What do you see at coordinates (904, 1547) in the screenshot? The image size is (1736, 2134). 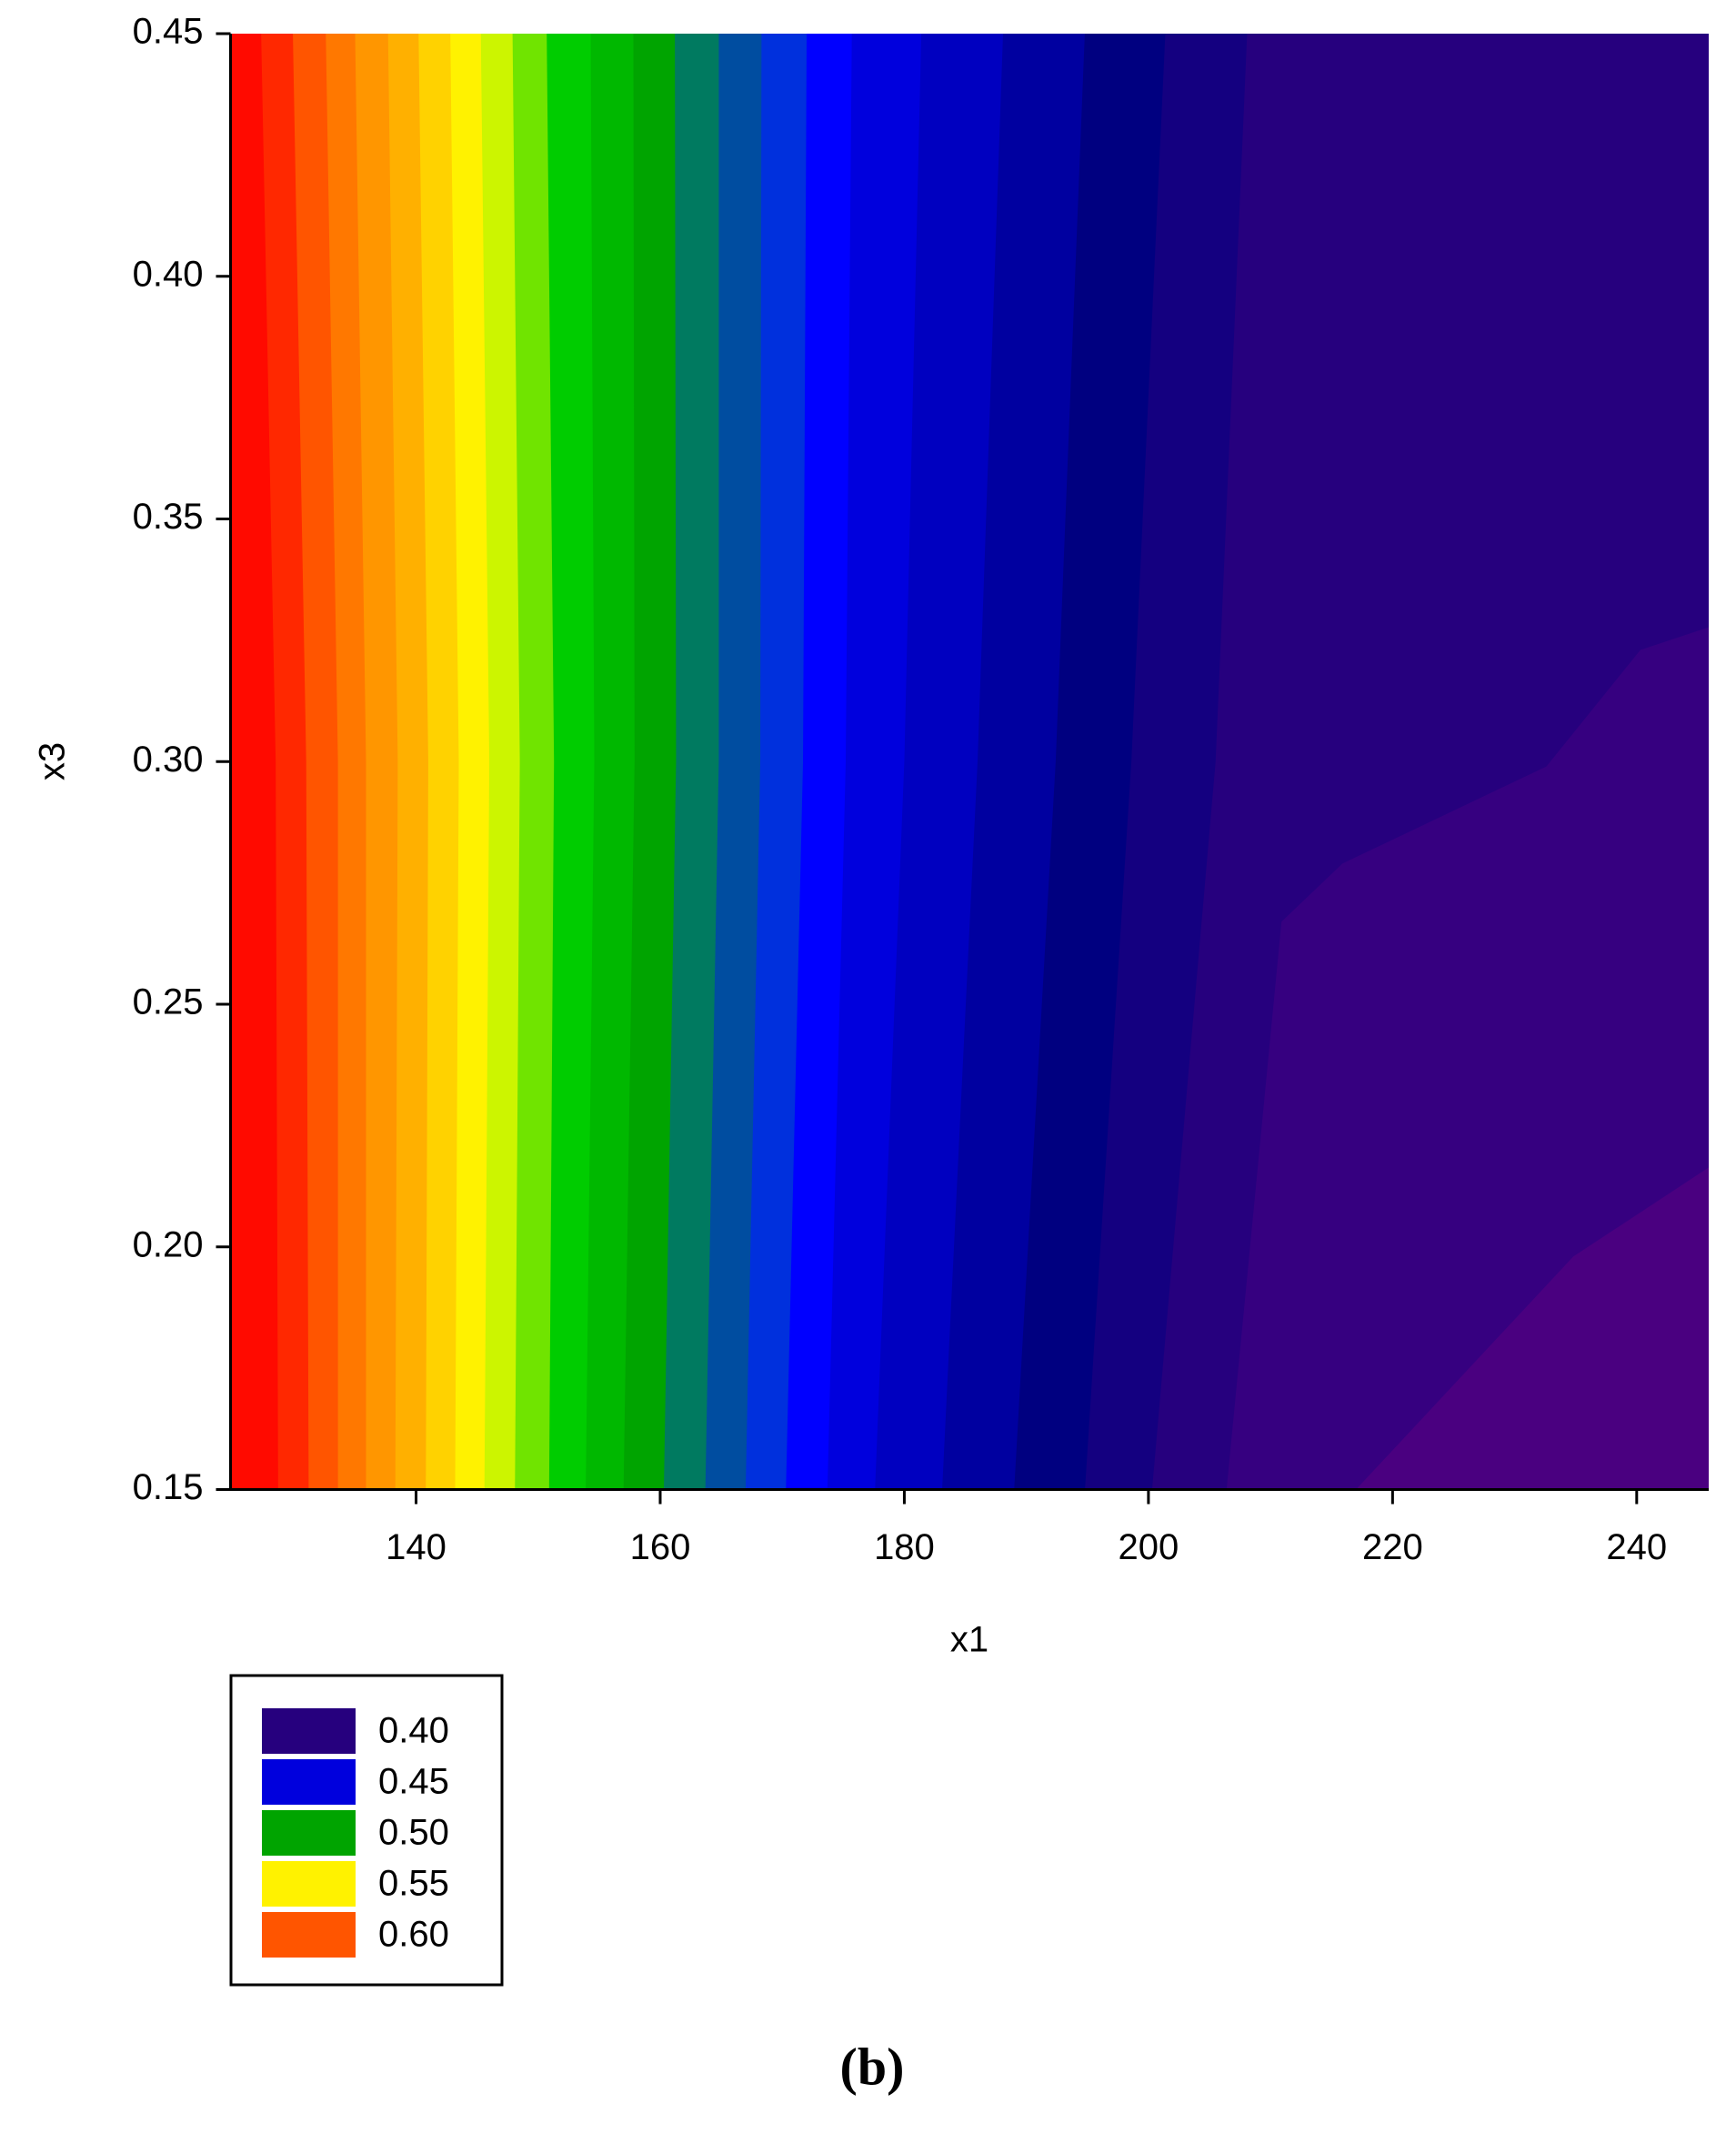 I see `x-tick-label: 180` at bounding box center [904, 1547].